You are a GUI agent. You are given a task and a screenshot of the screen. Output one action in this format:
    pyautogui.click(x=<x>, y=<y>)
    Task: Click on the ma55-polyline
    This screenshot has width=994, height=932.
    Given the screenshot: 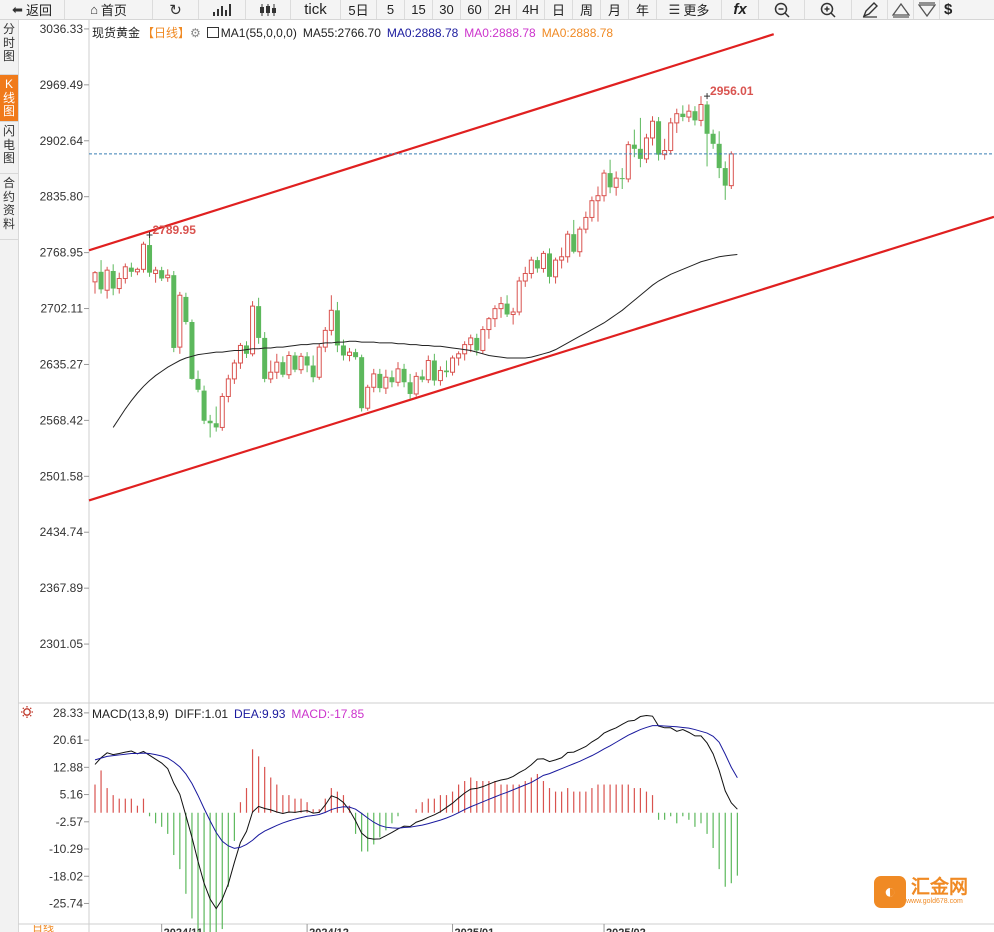 What is the action you would take?
    pyautogui.click(x=425, y=341)
    